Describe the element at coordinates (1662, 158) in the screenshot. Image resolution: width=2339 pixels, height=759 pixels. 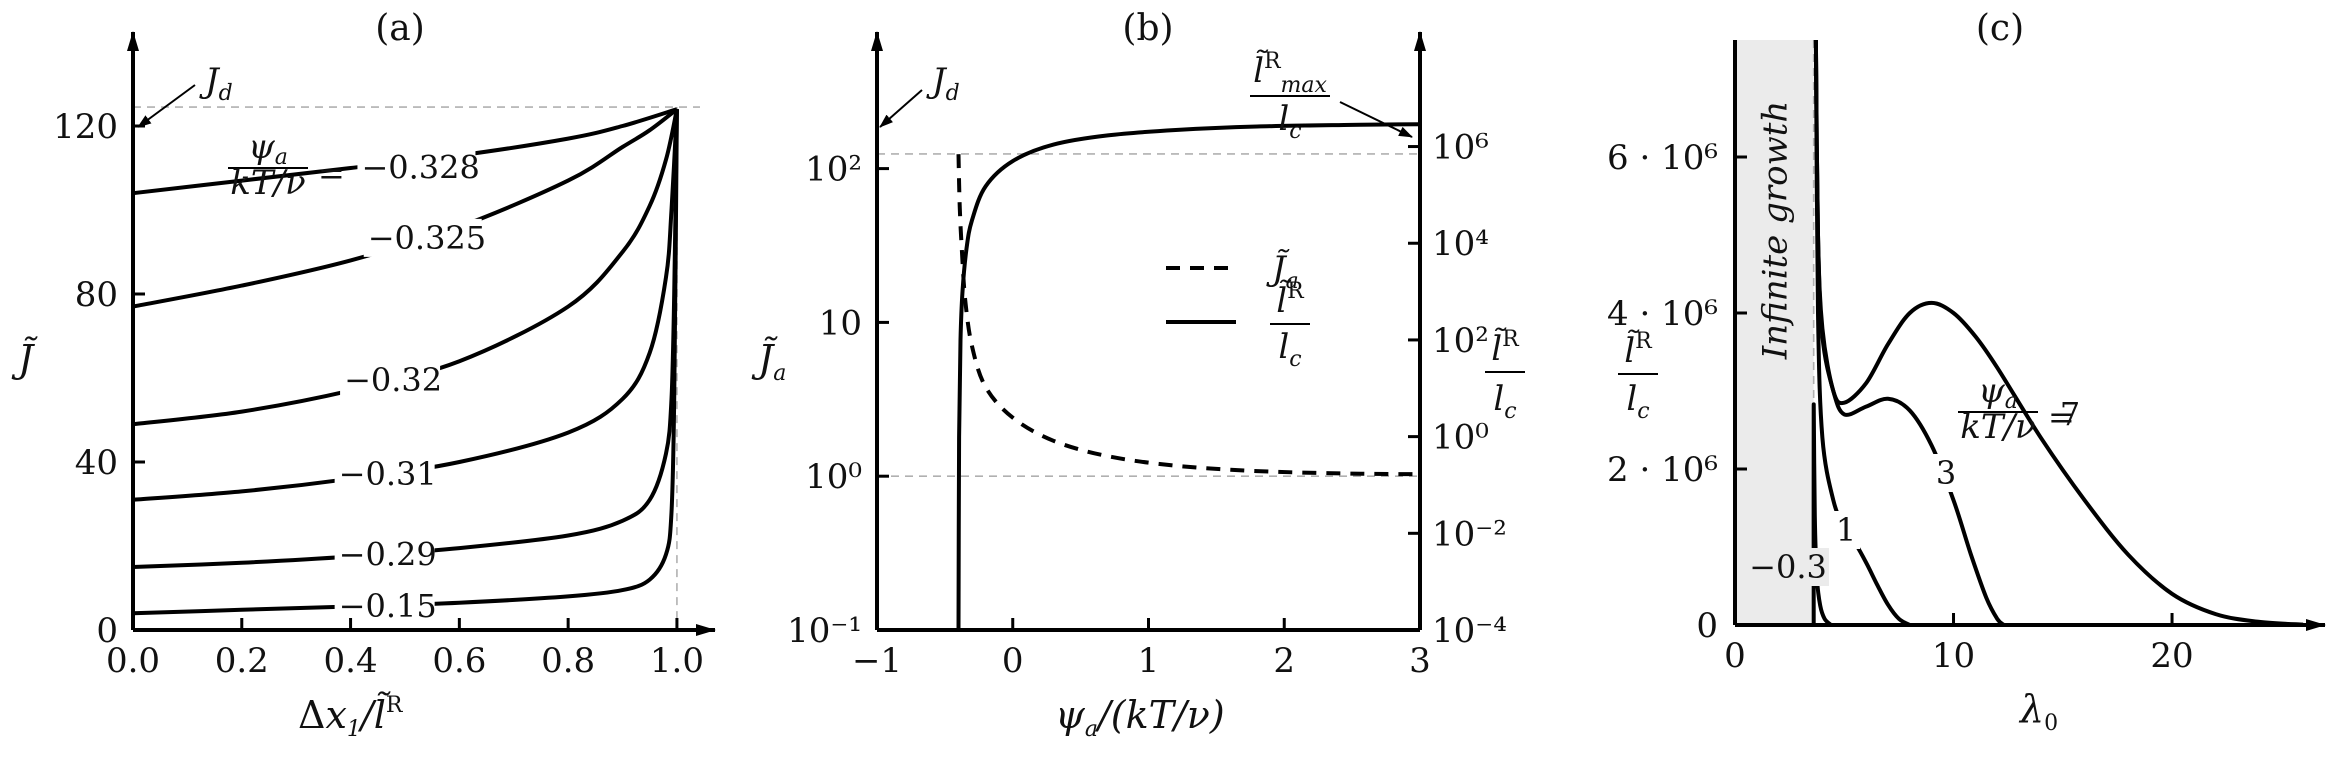
I see `panel-c-y-tick-label: 6 · 10⁶` at that location.